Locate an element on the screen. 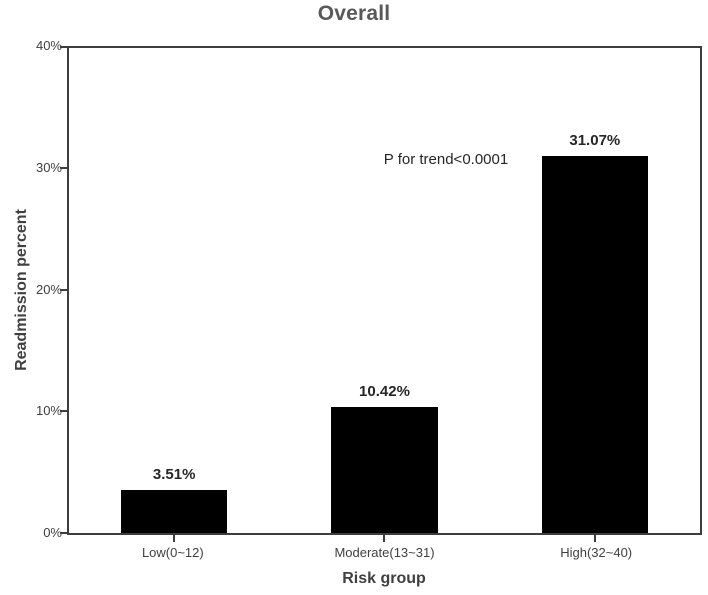 The image size is (708, 595). bar-high is located at coordinates (595, 344).